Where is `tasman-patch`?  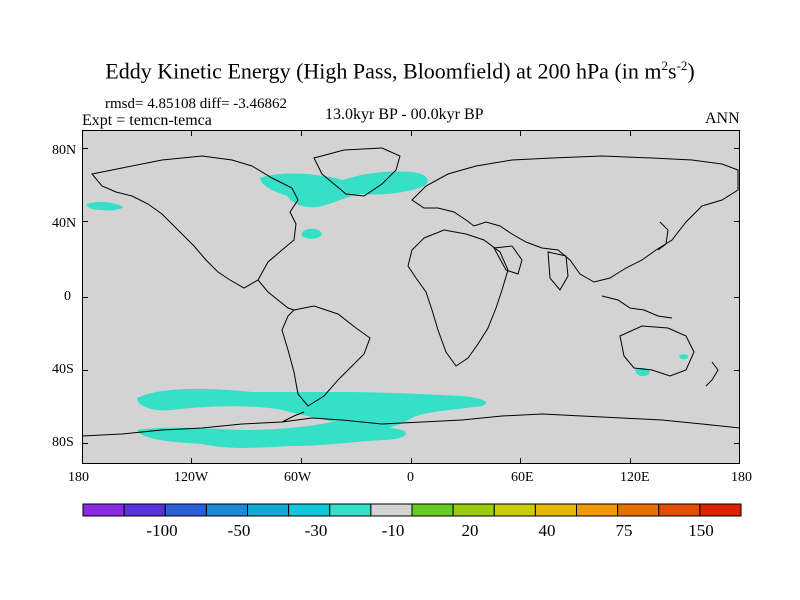
tasman-patch is located at coordinates (684, 357).